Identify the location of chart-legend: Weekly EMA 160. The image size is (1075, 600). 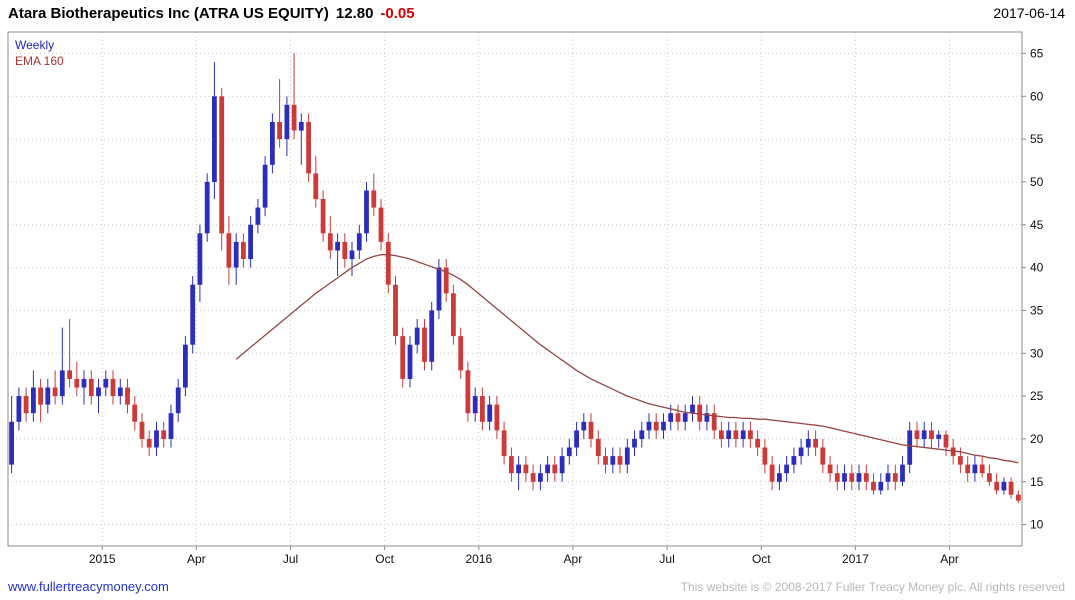
(39, 53).